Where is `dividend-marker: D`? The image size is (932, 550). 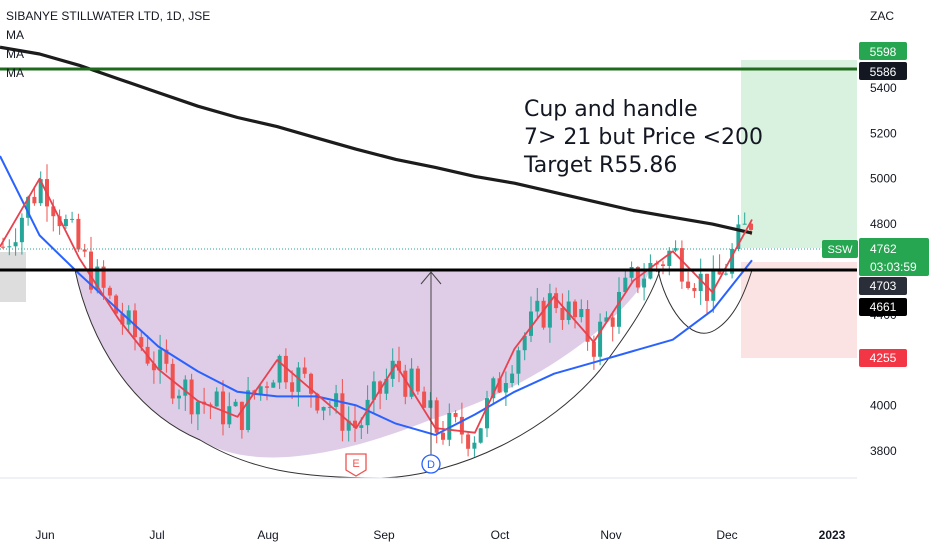 dividend-marker: D is located at coordinates (431, 464).